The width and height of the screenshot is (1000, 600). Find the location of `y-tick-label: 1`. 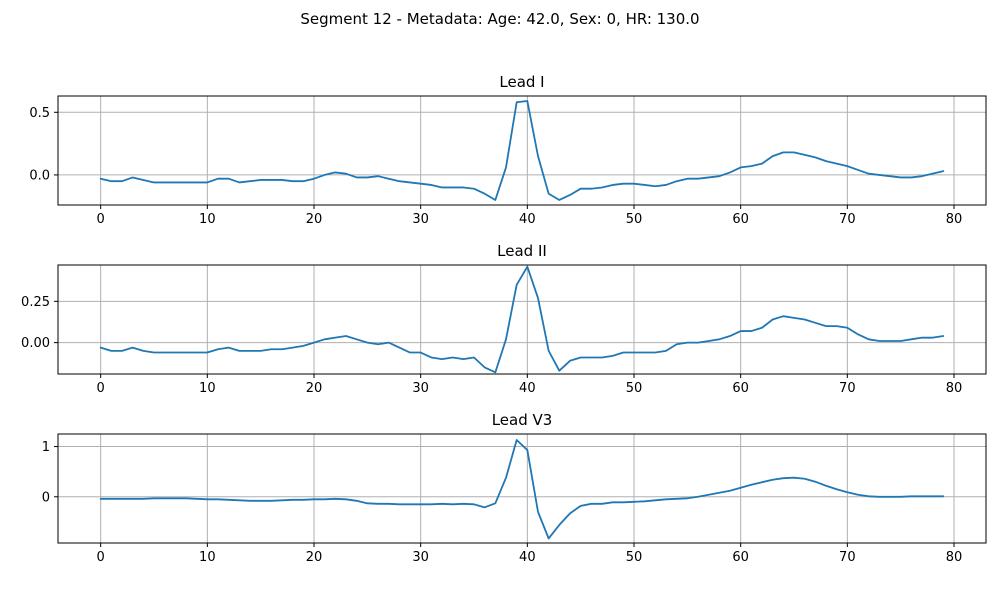

y-tick-label: 1 is located at coordinates (46, 447).